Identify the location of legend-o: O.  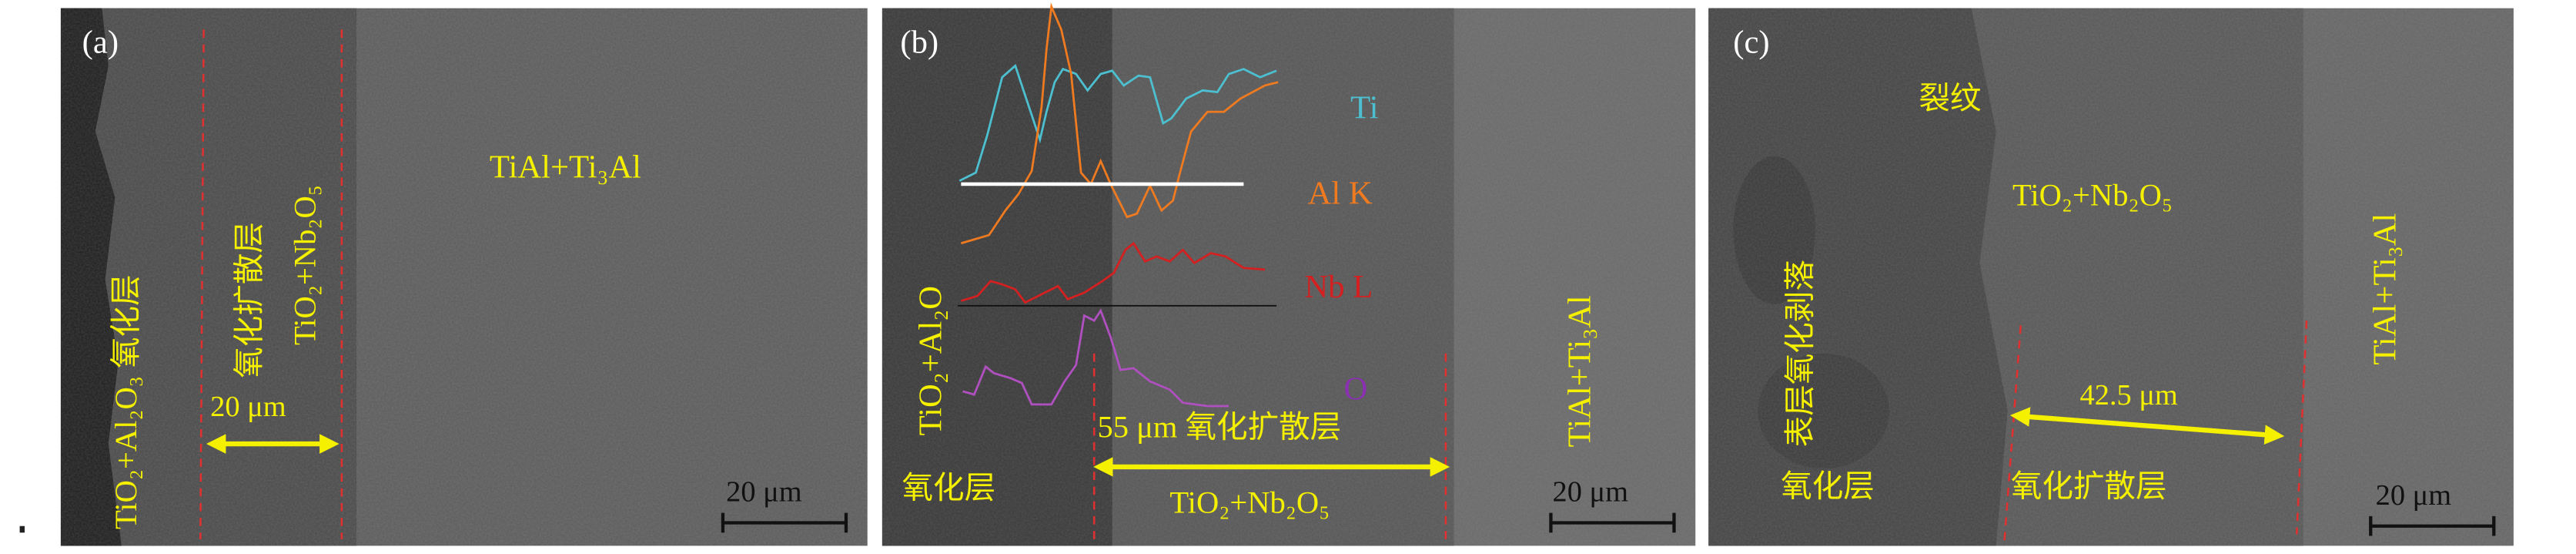
(1356, 389).